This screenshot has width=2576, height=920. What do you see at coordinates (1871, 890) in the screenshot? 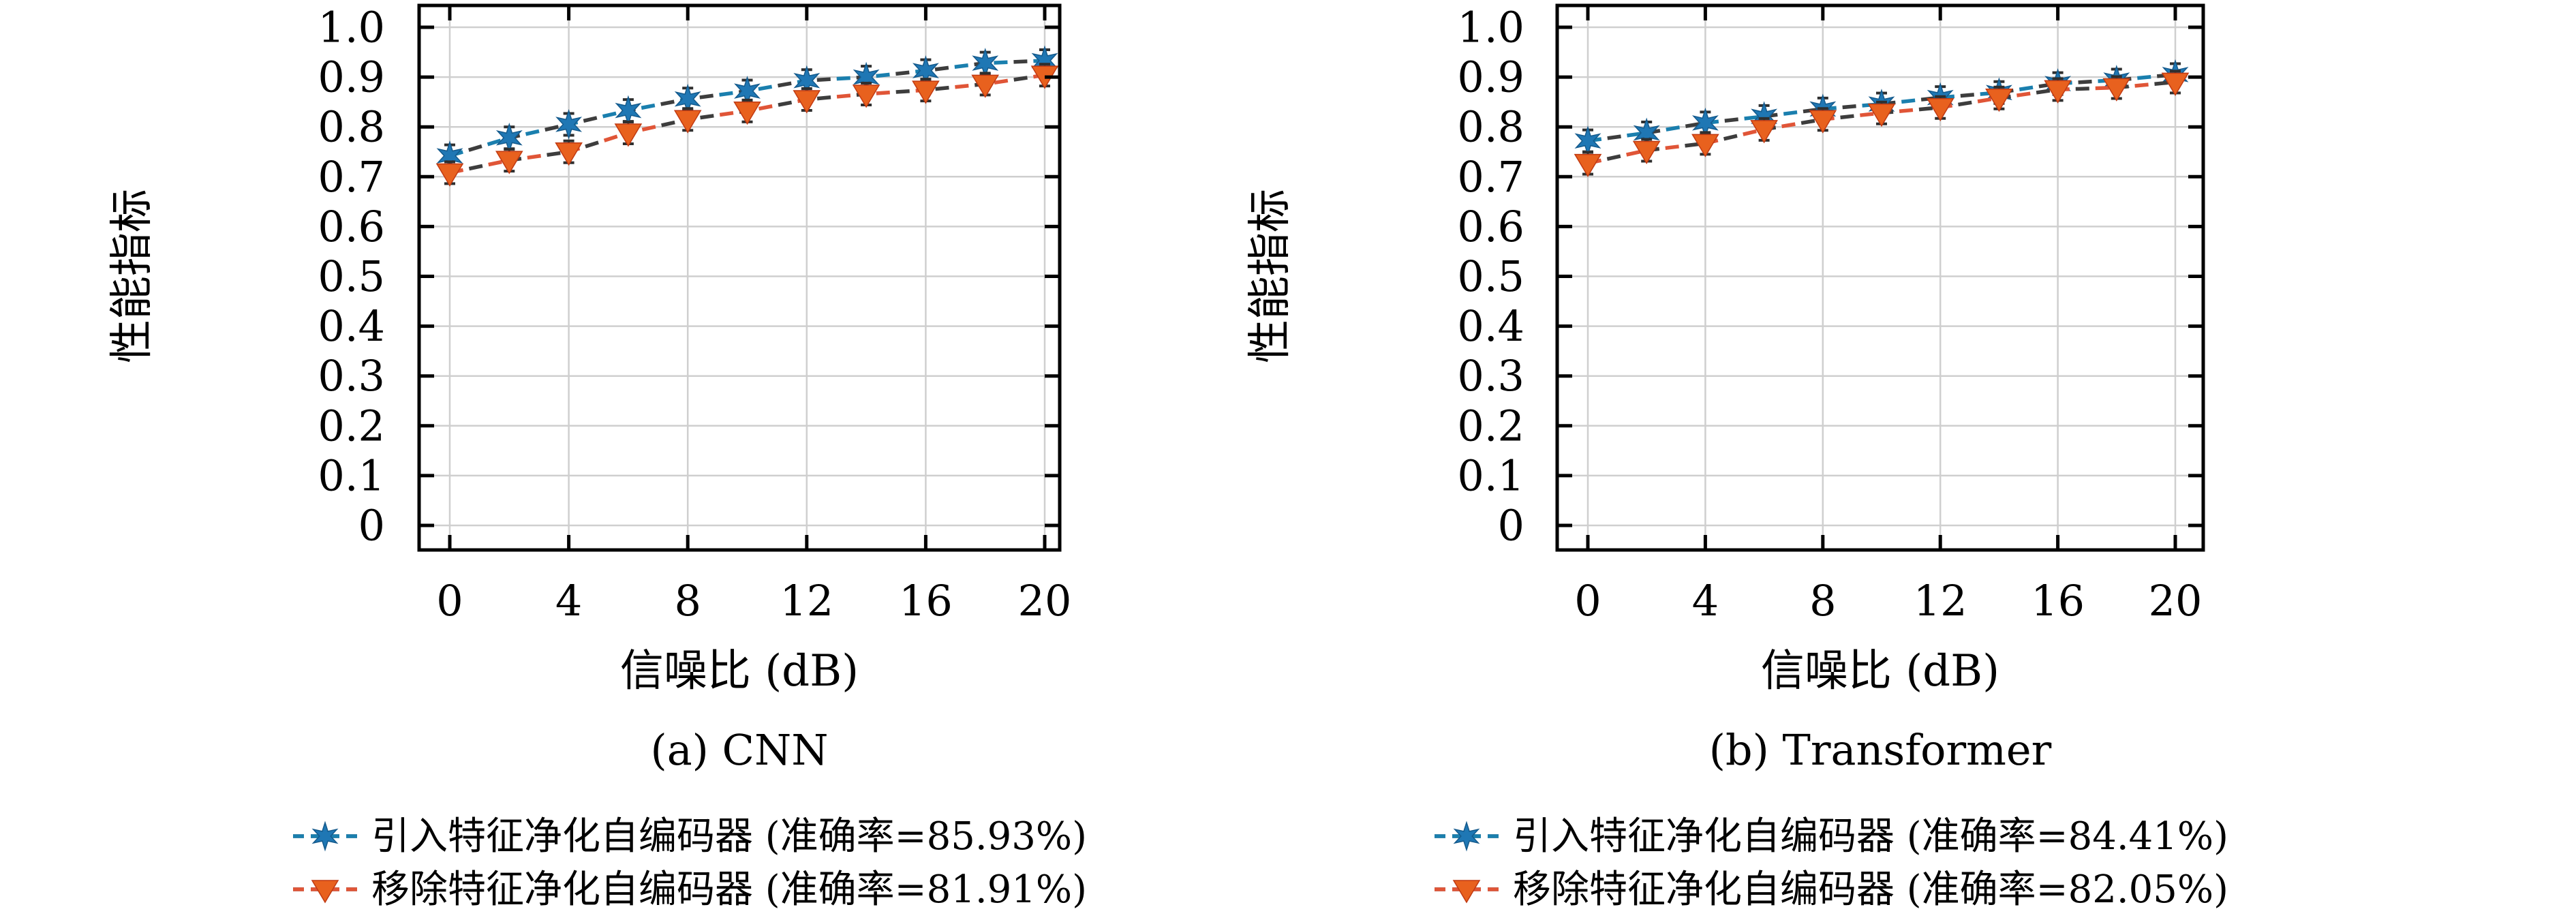
I see `legend-label: 移除特征净化自编码器 (准确率=82.05%)` at bounding box center [1871, 890].